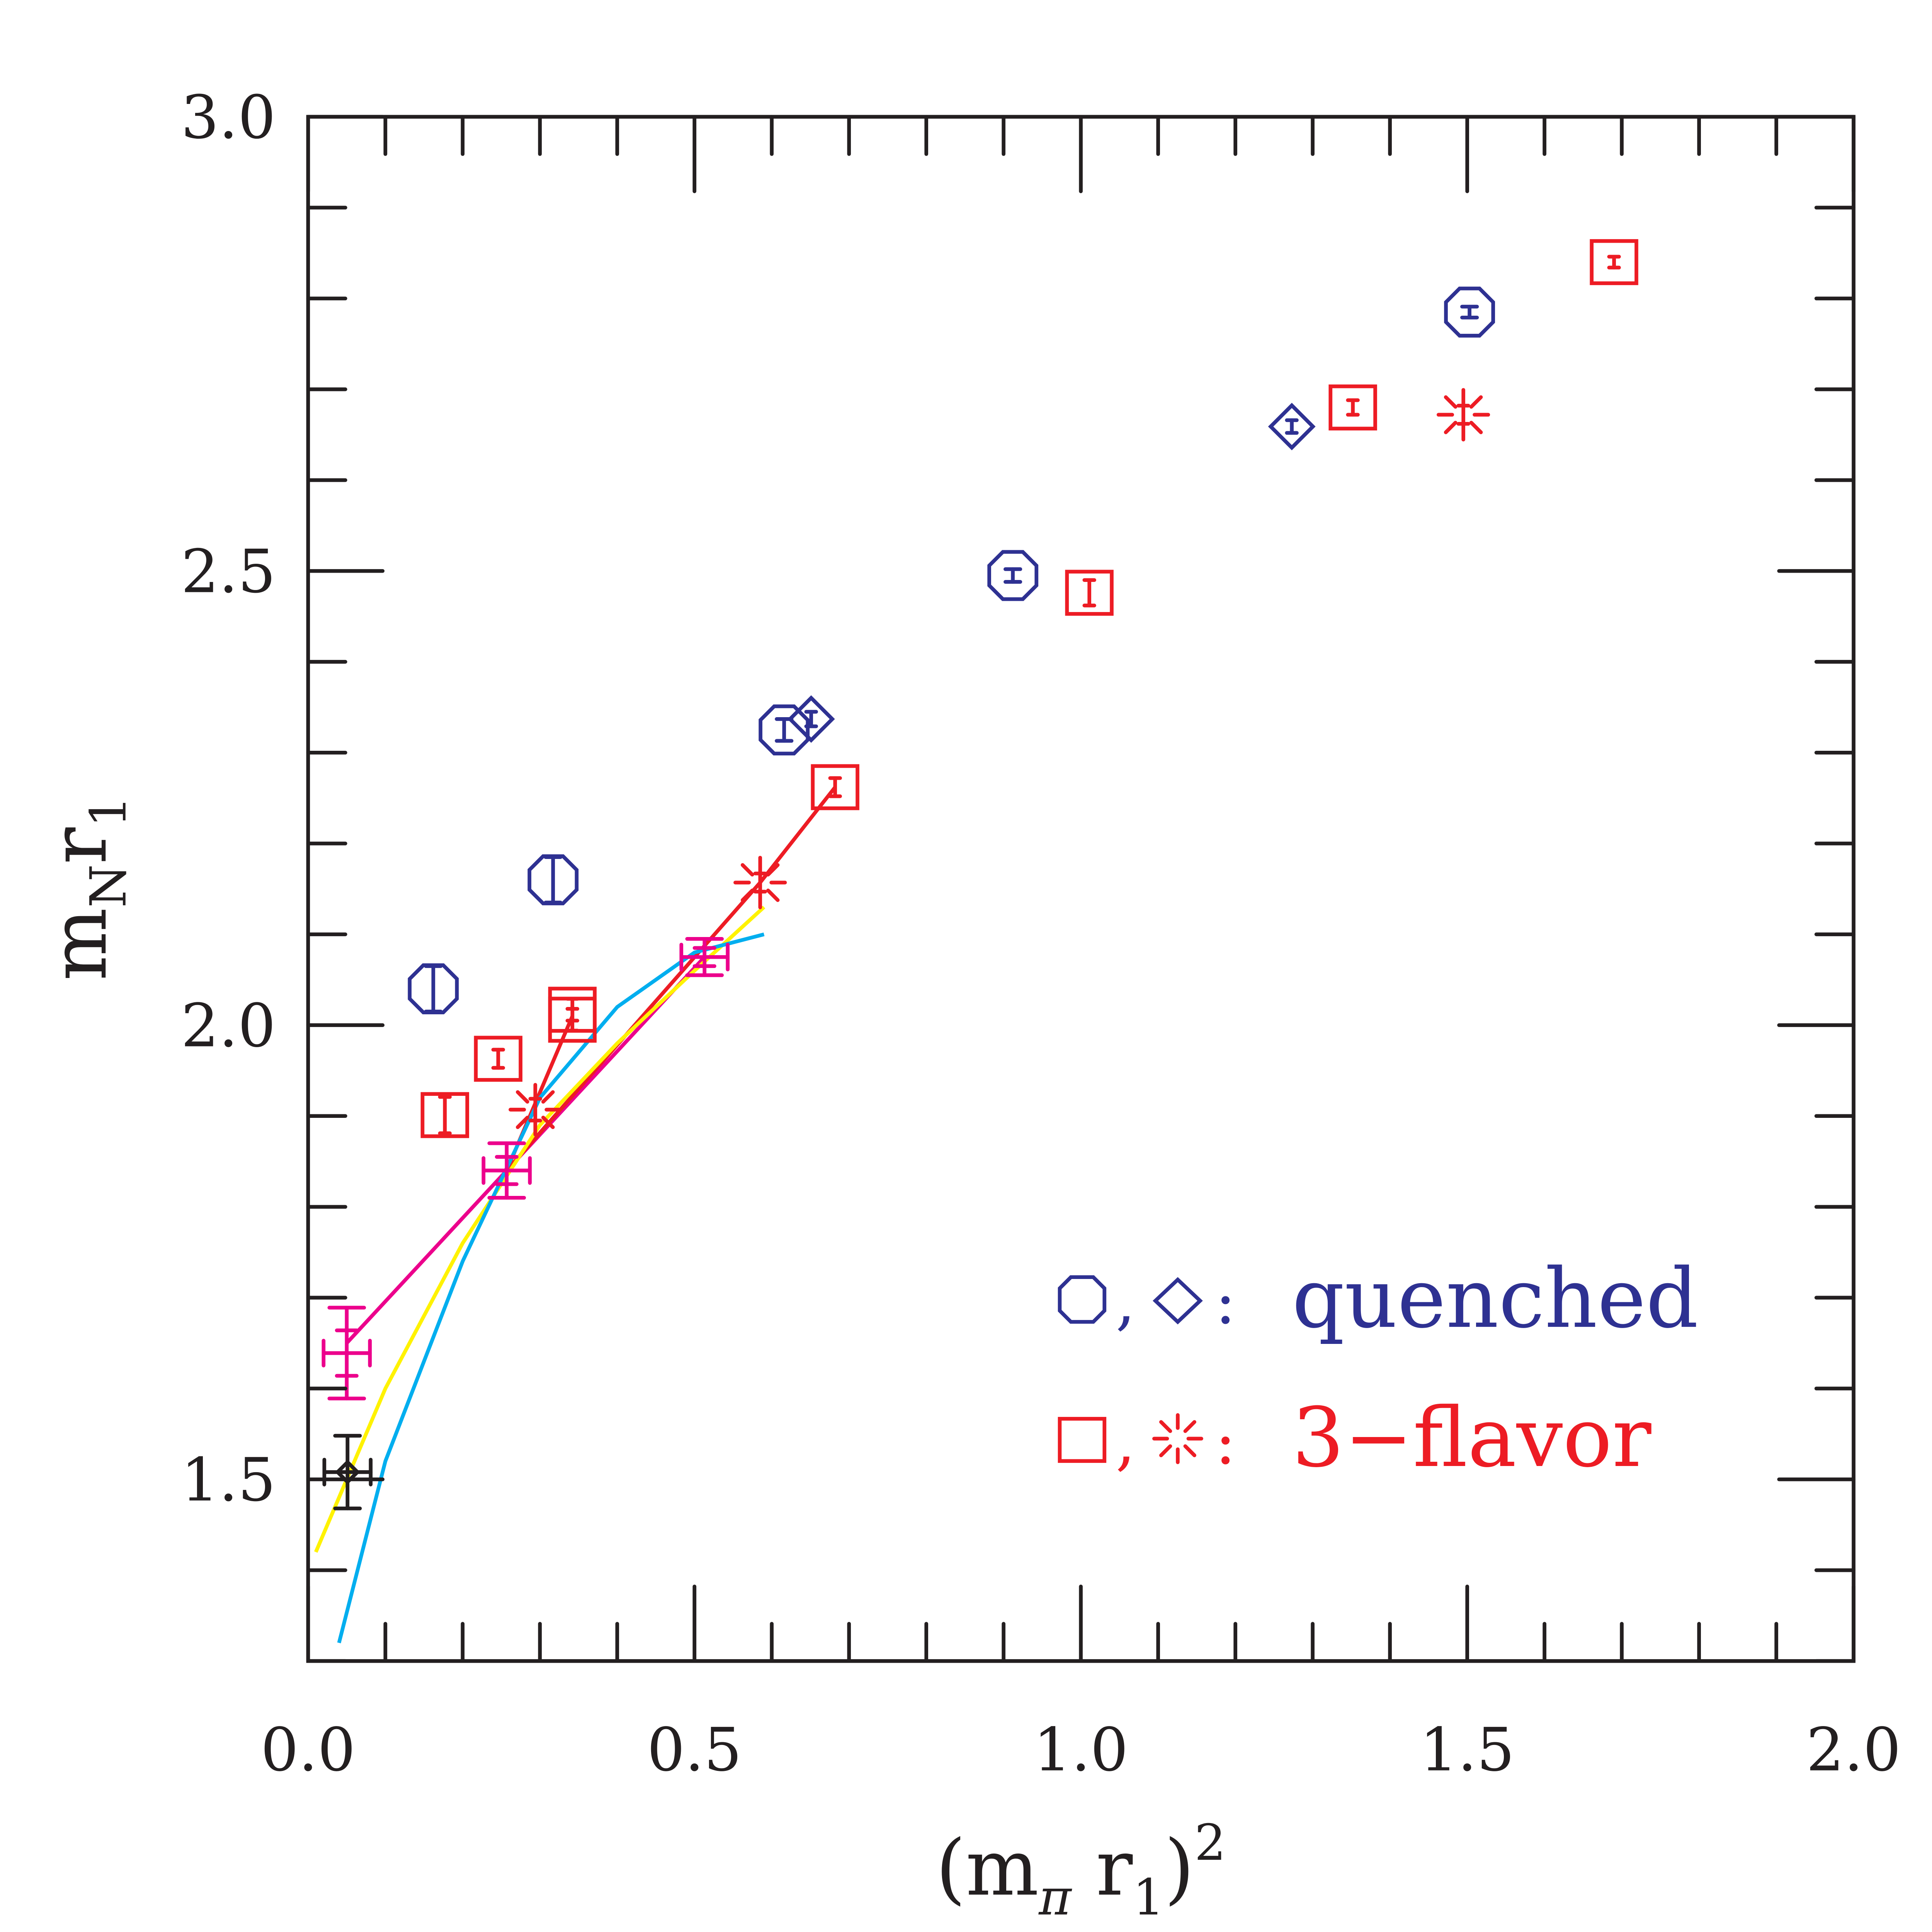  Describe the element at coordinates (308, 1751) in the screenshot. I see `x-tick-label: 0.0` at that location.